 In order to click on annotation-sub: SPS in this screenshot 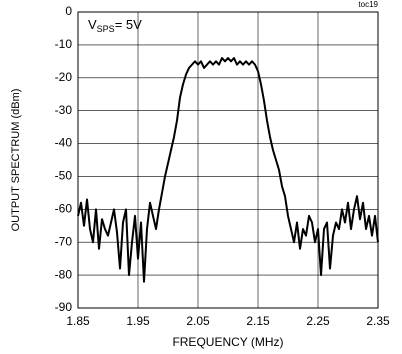, I will do `click(106, 29)`.